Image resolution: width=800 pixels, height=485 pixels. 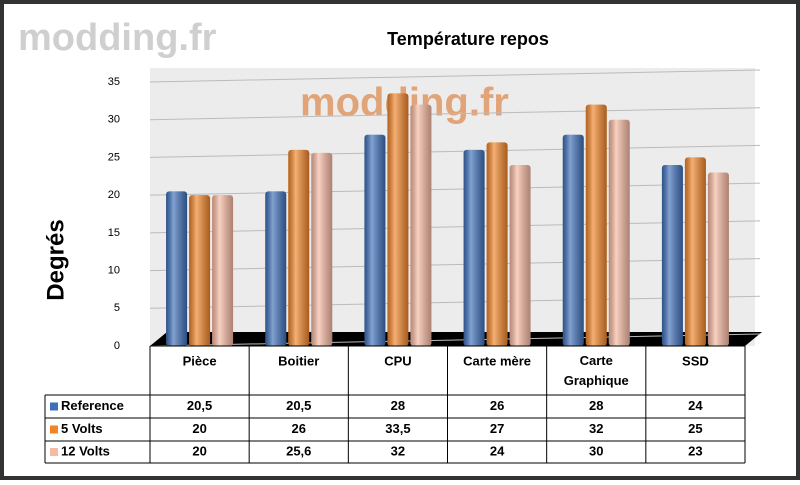 I want to click on y-tick-label: 15, so click(x=114, y=233).